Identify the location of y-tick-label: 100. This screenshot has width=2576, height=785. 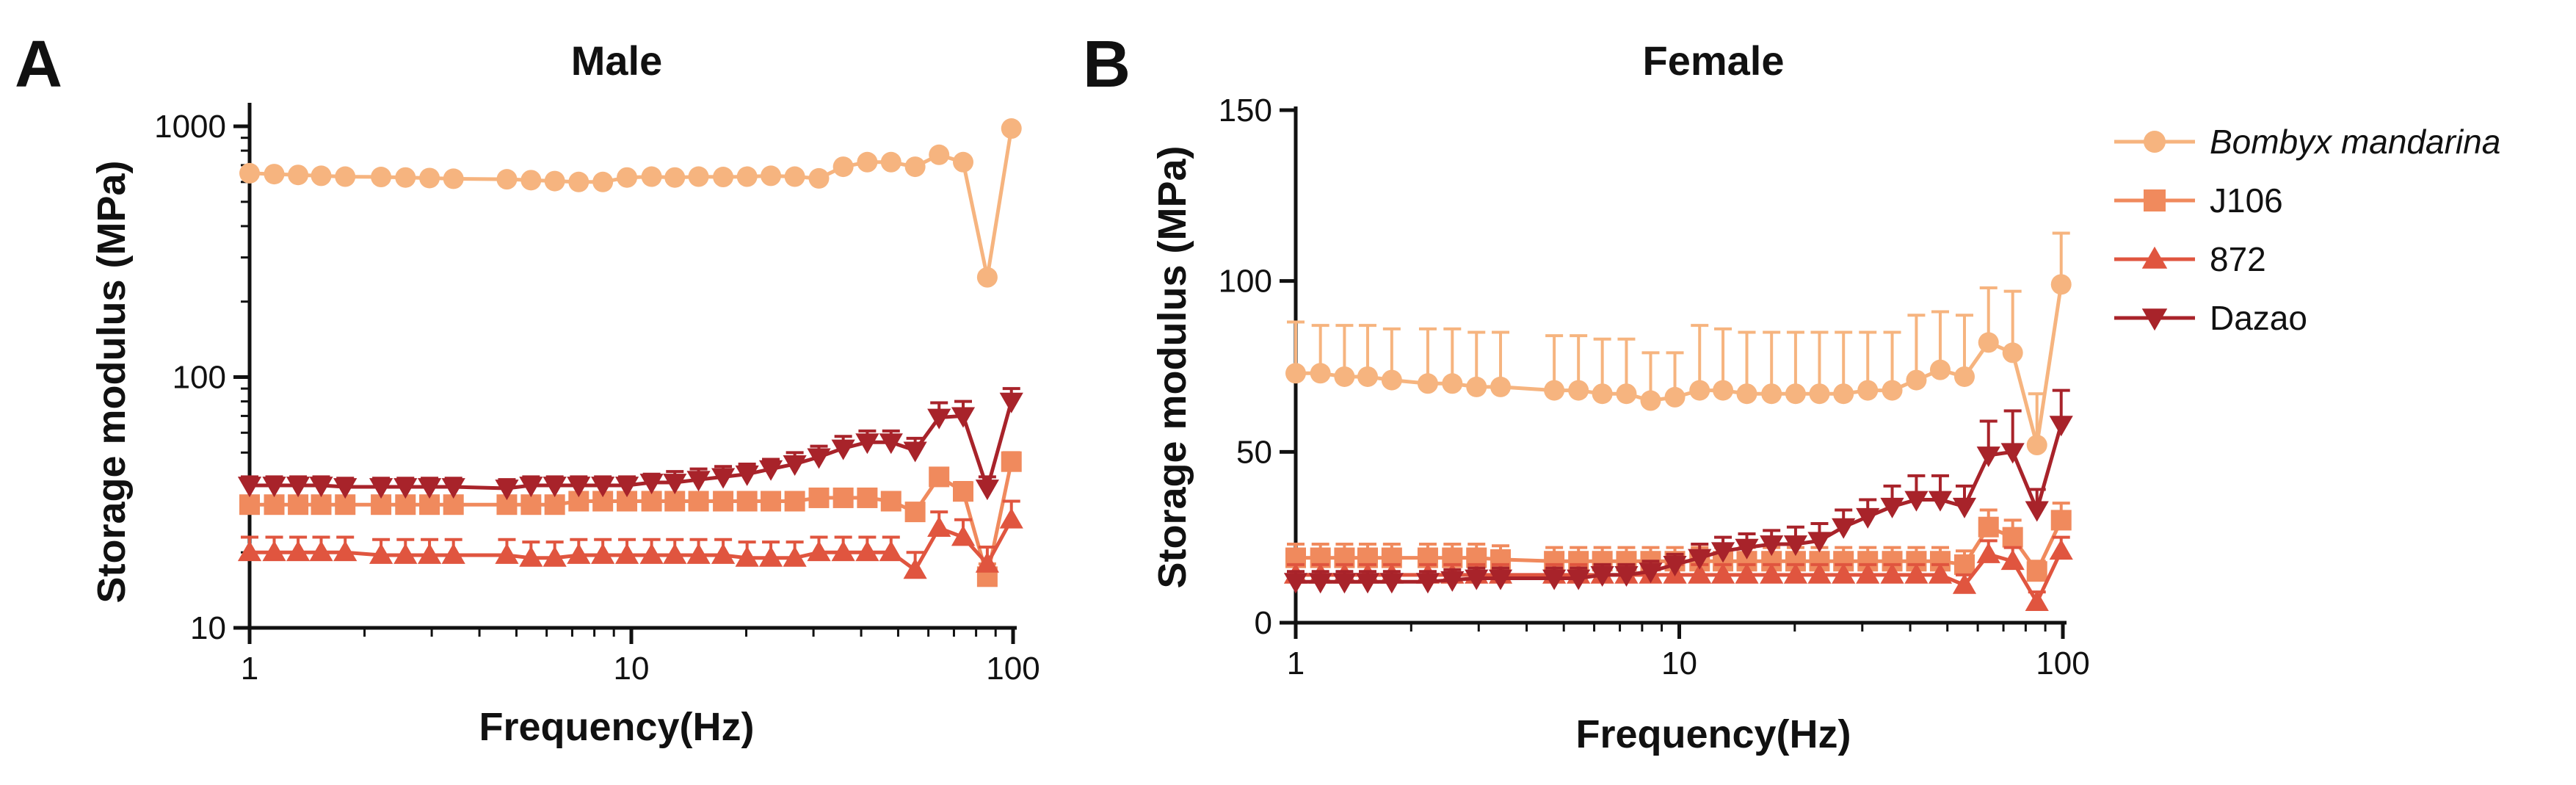
(1245, 282).